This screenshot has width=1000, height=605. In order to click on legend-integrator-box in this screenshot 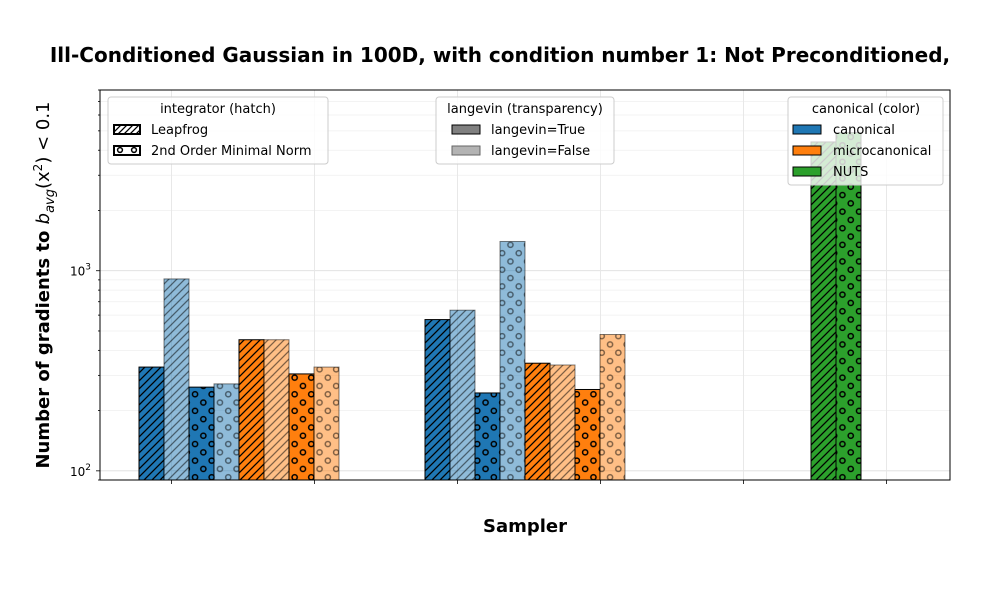, I will do `click(218, 130)`.